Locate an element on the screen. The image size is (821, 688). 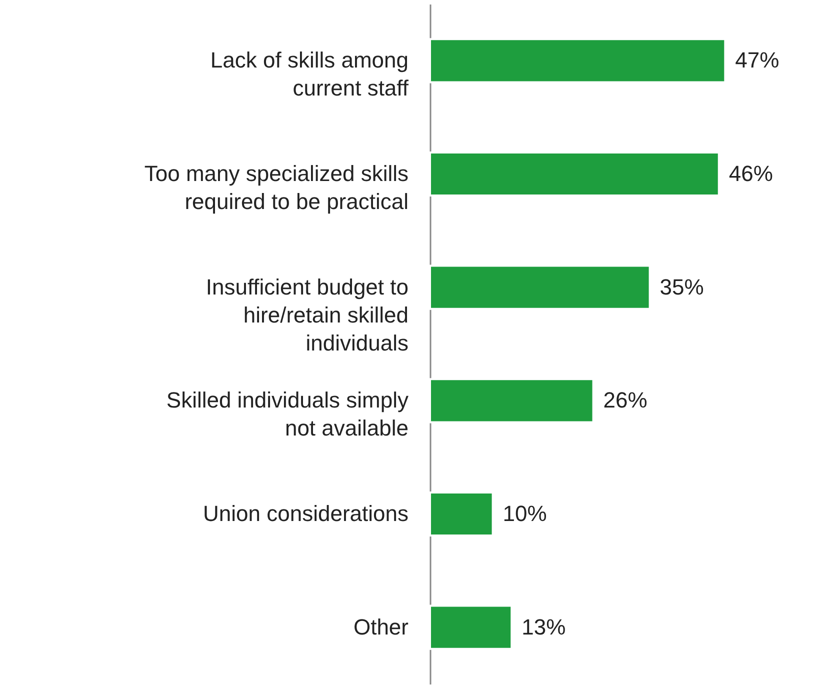
data-label: 13% is located at coordinates (544, 627).